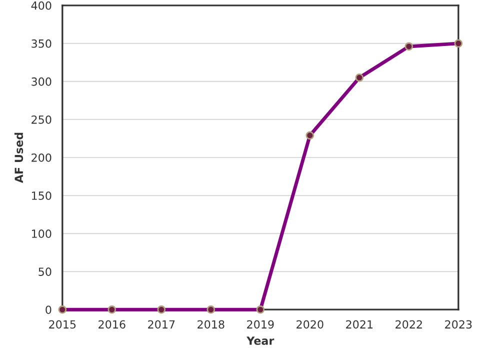 Image resolution: width=480 pixels, height=360 pixels. What do you see at coordinates (112, 324) in the screenshot?
I see `x-tick-label: 2016` at bounding box center [112, 324].